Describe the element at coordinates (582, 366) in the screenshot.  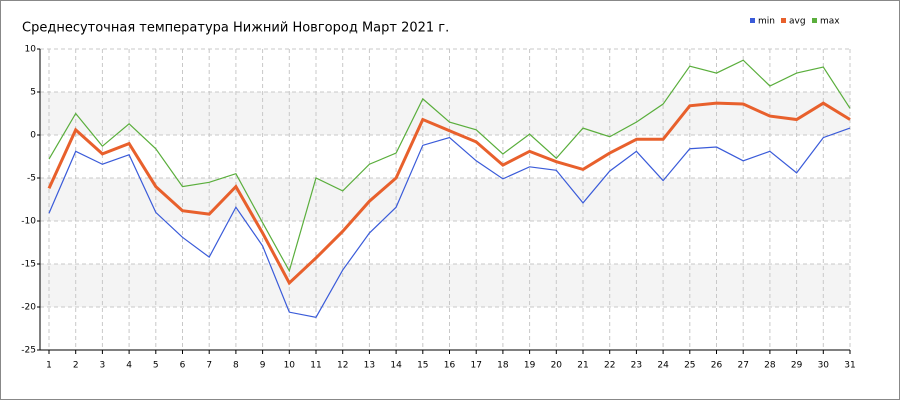
I see `x-tick-label: 21` at that location.